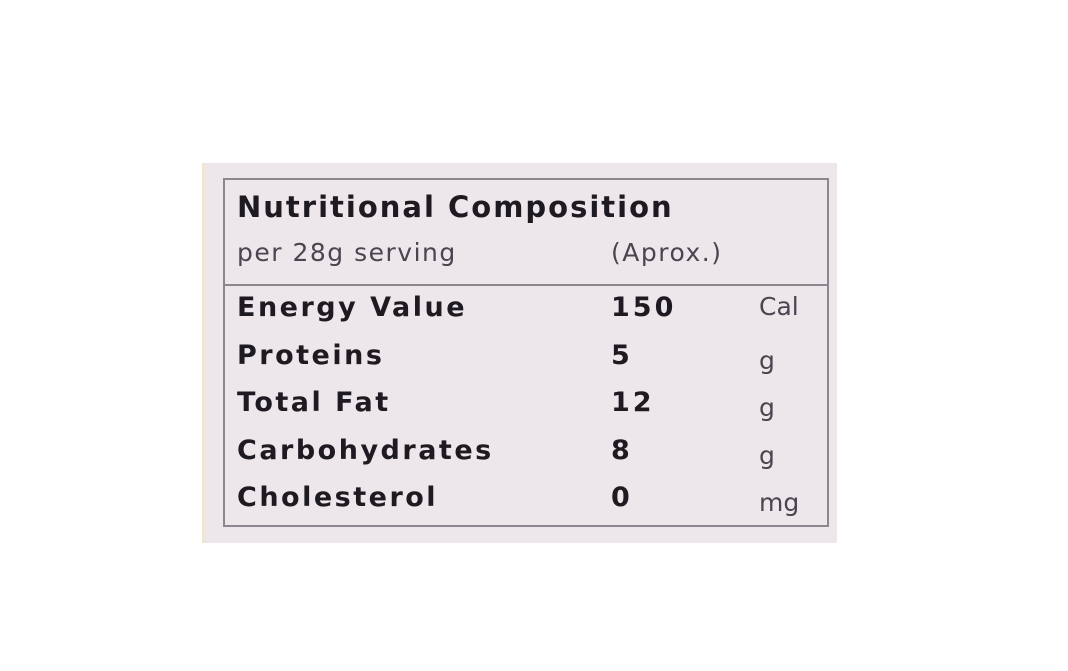  Describe the element at coordinates (314, 402) in the screenshot. I see `nutrient-name: Total Fat` at that location.